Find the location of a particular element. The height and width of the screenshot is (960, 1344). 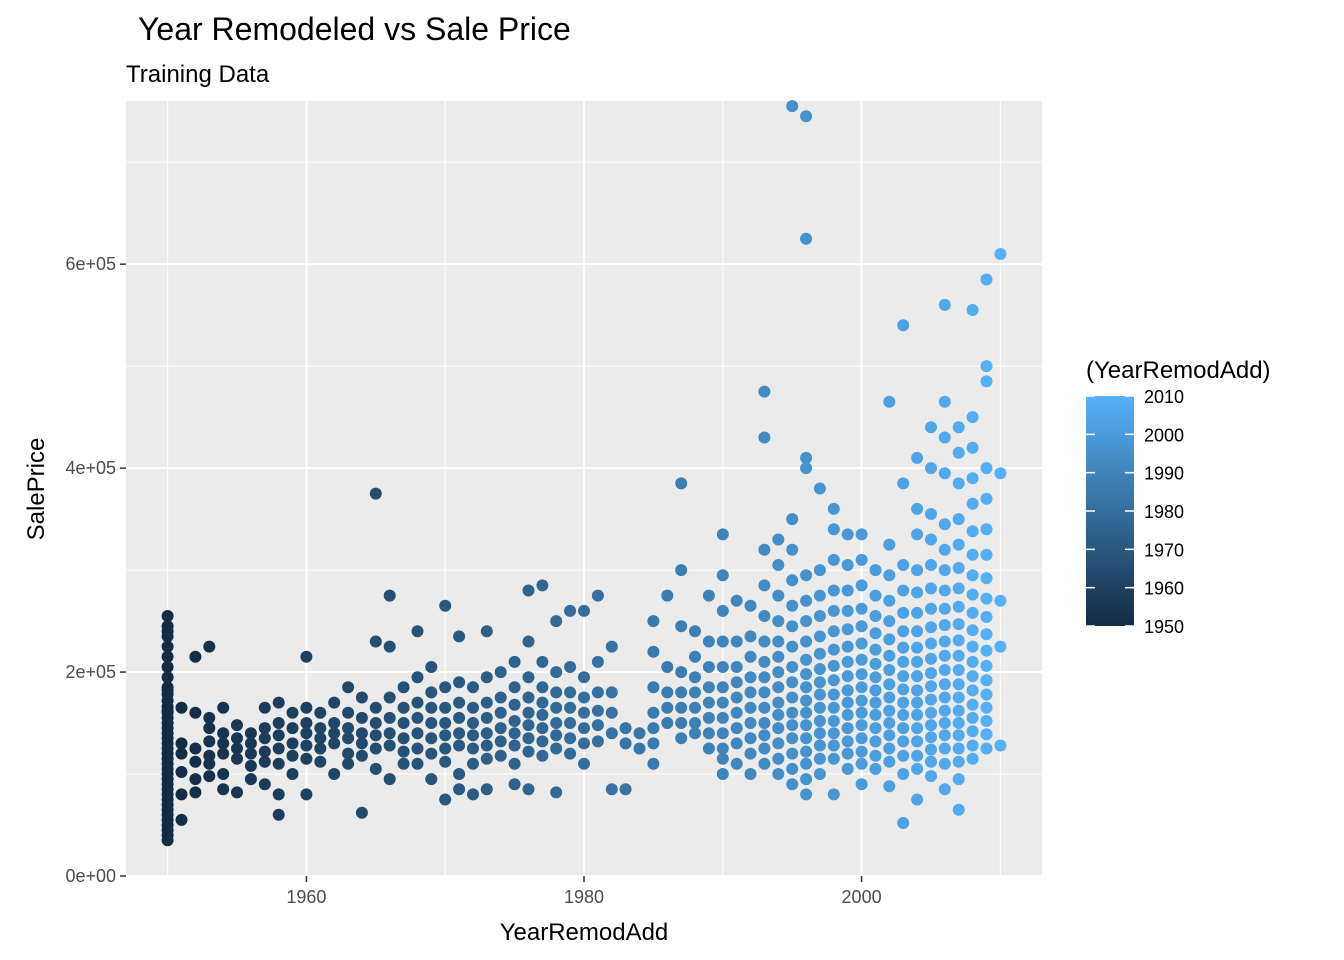

legend-tick-label: 1970 is located at coordinates (1164, 550).